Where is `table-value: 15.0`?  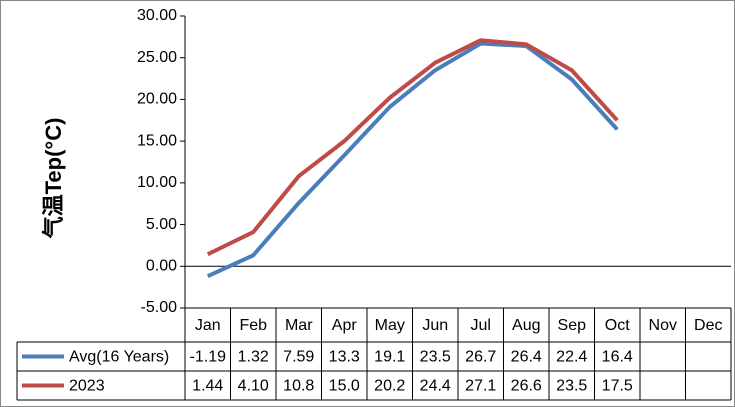 table-value: 15.0 is located at coordinates (344, 386).